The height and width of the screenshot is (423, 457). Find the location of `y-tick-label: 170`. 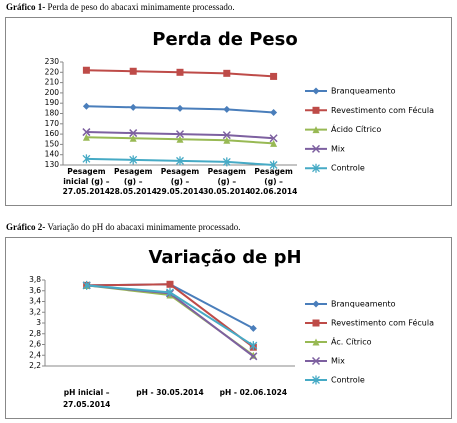

y-tick-label: 170 is located at coordinates (52, 123).